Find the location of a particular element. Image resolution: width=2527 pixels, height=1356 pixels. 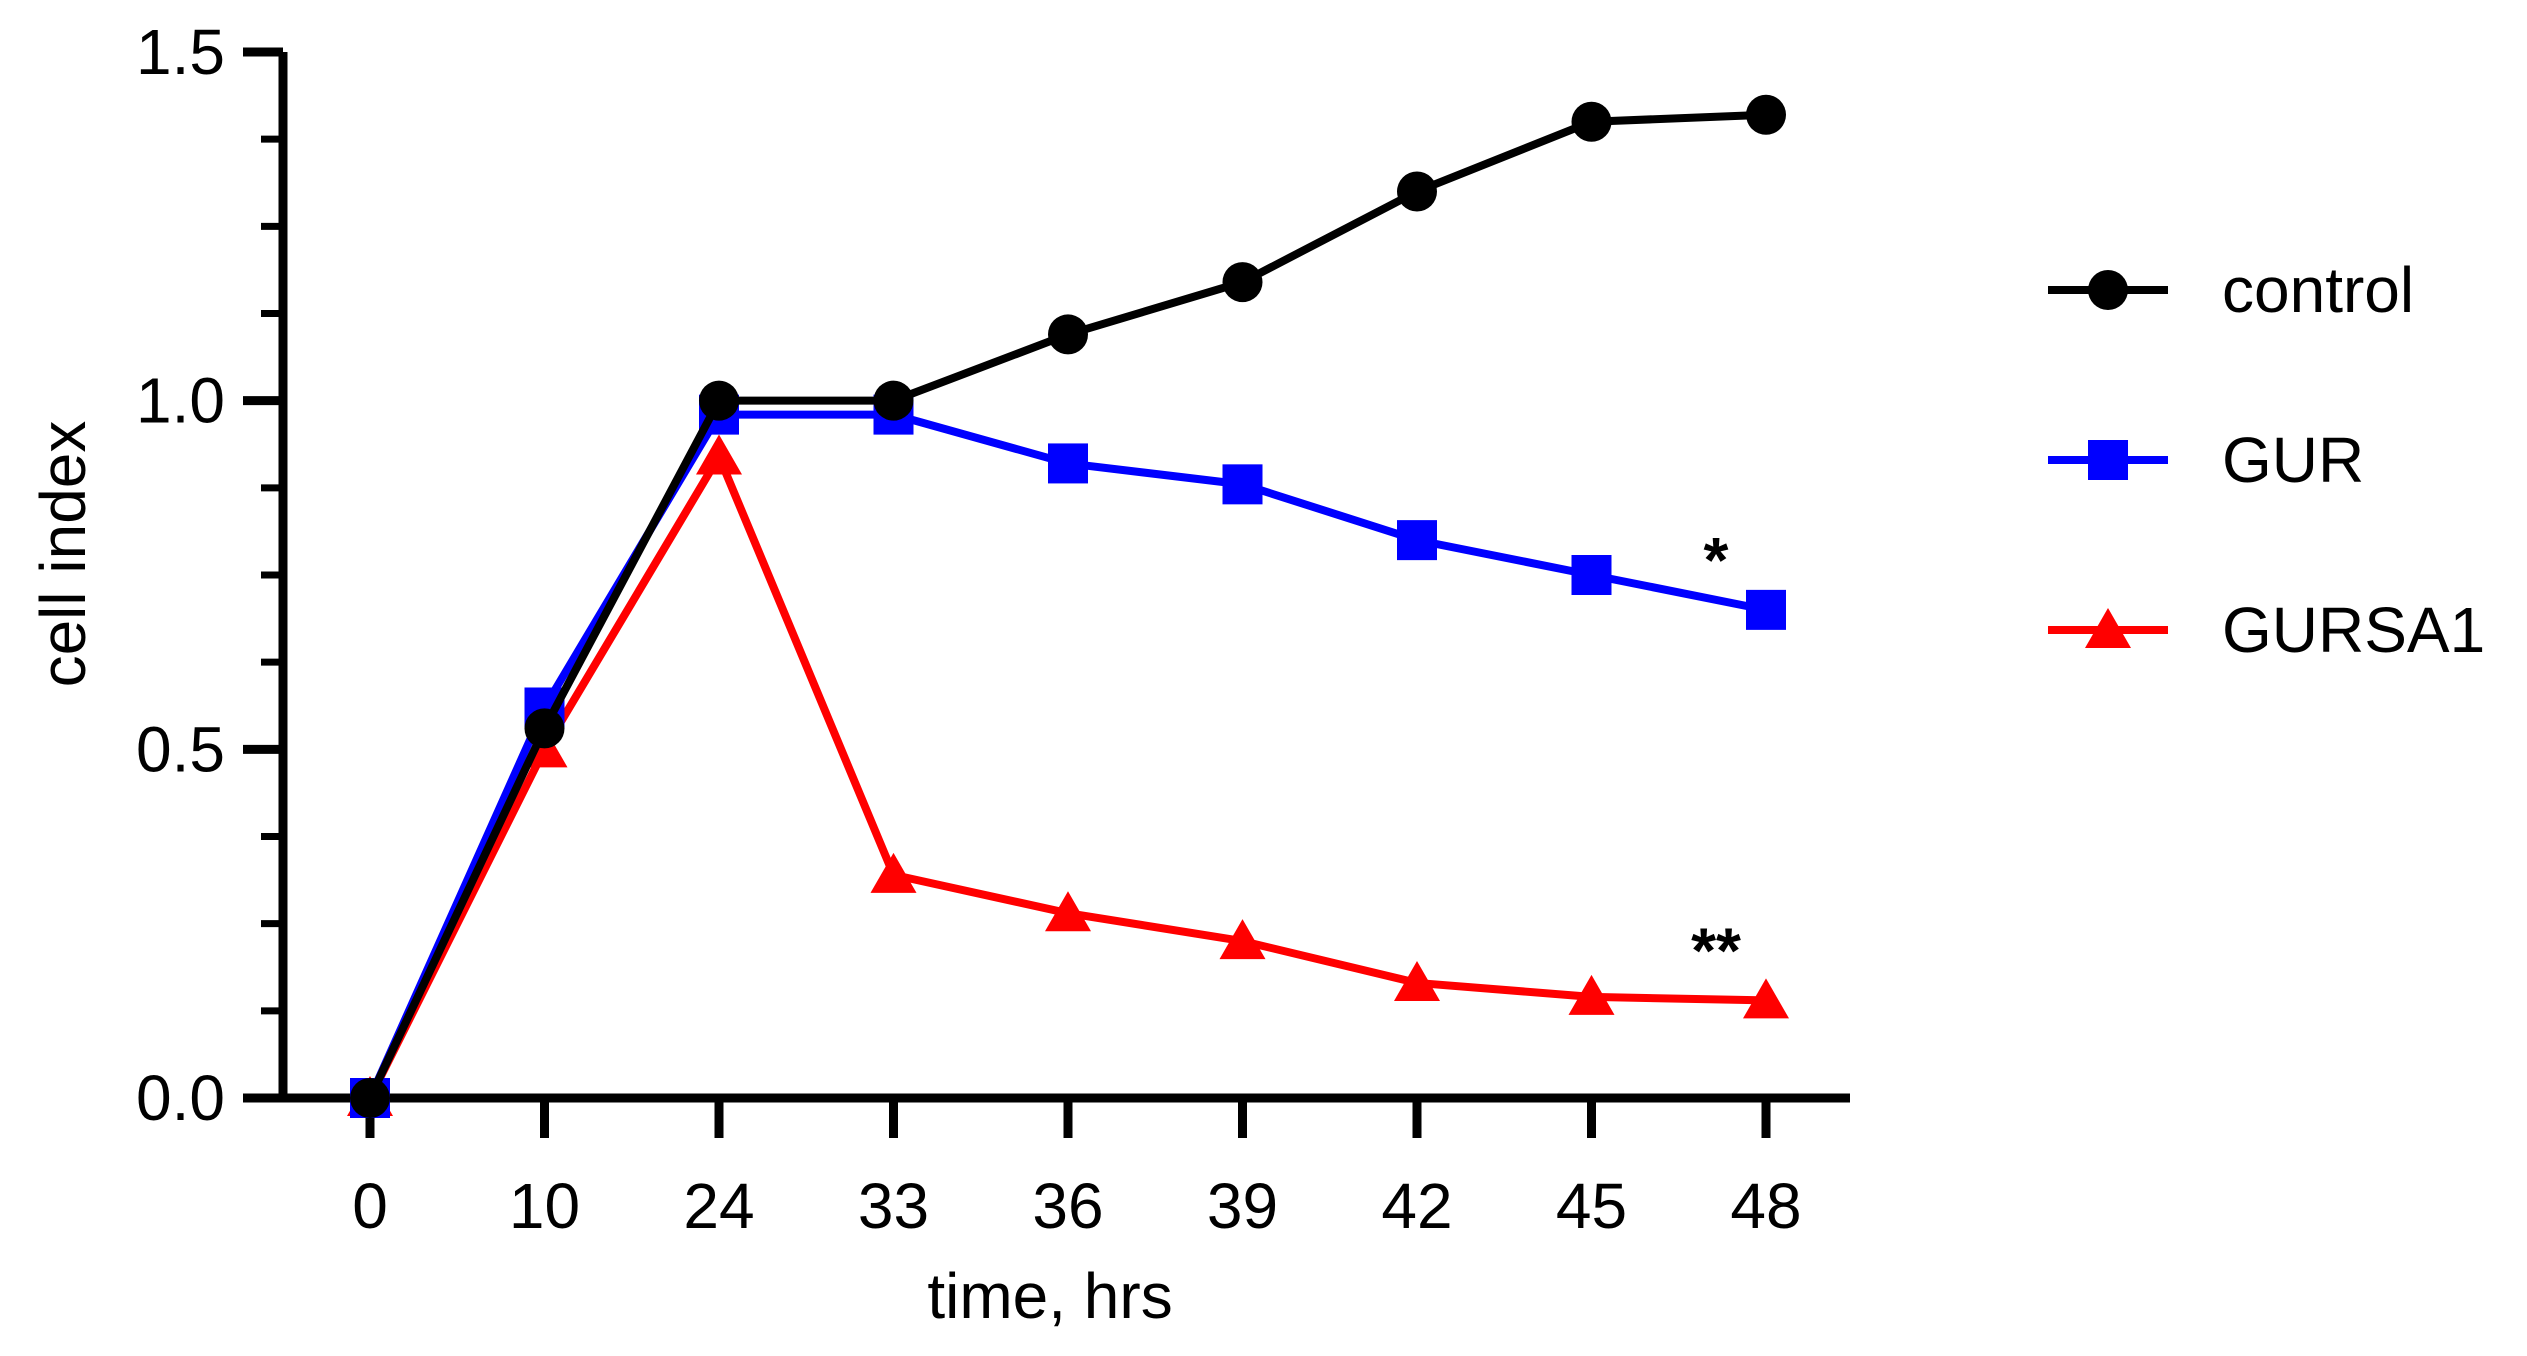

x-tick-label: 42 is located at coordinates (1416, 1206).